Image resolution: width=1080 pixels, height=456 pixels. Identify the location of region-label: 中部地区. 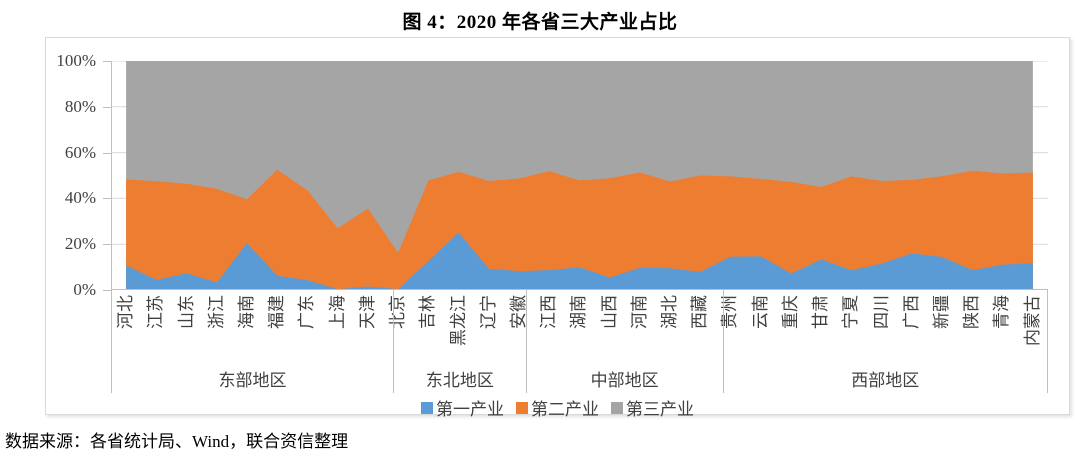
(624, 380).